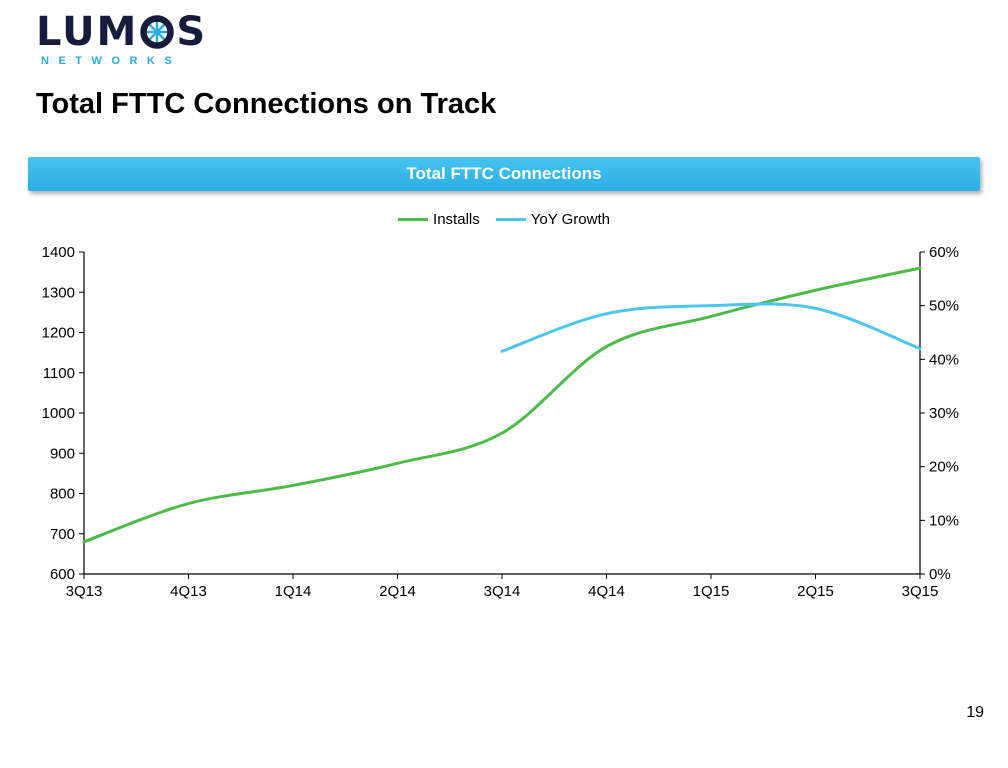 Image resolution: width=1008 pixels, height=768 pixels. I want to click on x-axis-label: 3Q13, so click(84, 591).